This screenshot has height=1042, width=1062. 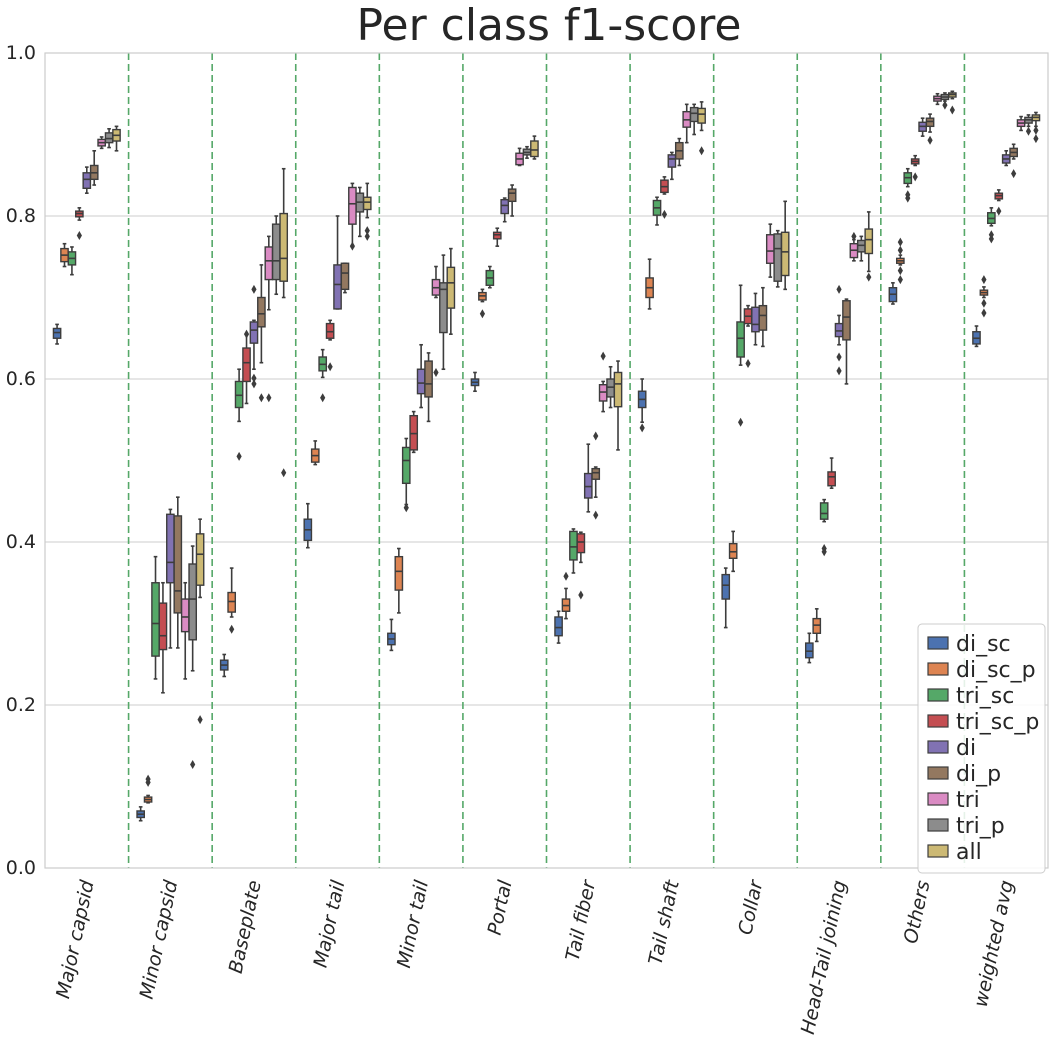 What do you see at coordinates (21, 216) in the screenshot?
I see `y-tick-label: 0.8` at bounding box center [21, 216].